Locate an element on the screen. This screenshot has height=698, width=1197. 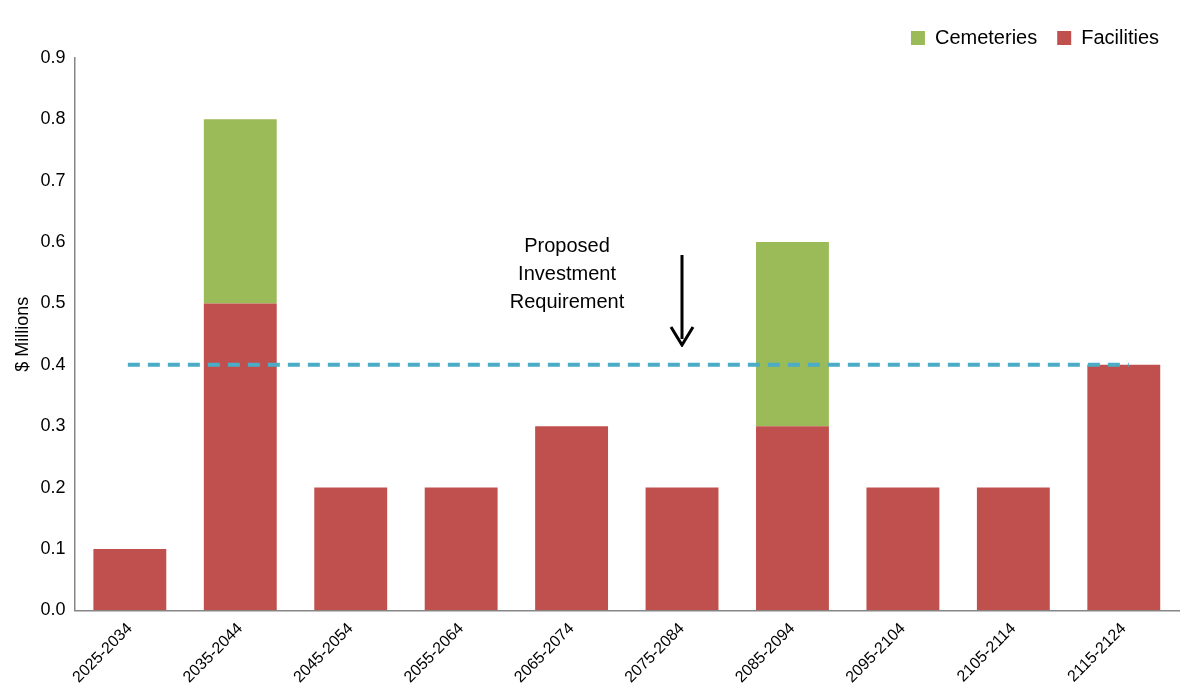
y-tick-label: 0.7 is located at coordinates (53, 179).